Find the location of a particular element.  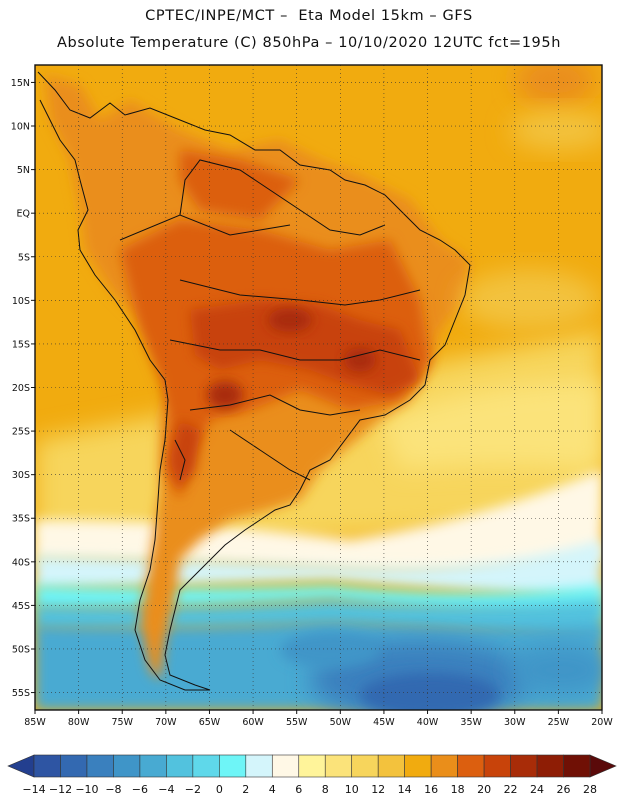

colorbar-tick-label: −4 is located at coordinates (166, 789).